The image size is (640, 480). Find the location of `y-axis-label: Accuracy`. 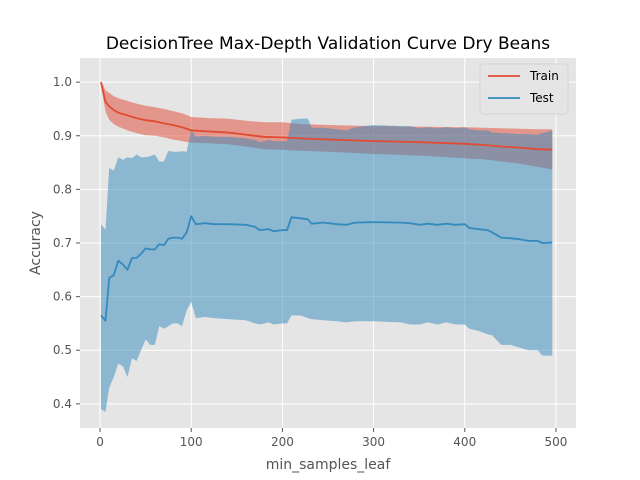

y-axis-label: Accuracy is located at coordinates (36, 243).